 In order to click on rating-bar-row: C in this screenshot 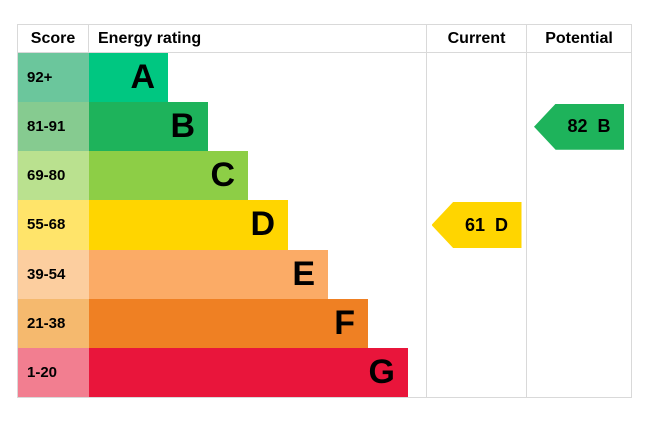, I will do `click(257, 176)`.